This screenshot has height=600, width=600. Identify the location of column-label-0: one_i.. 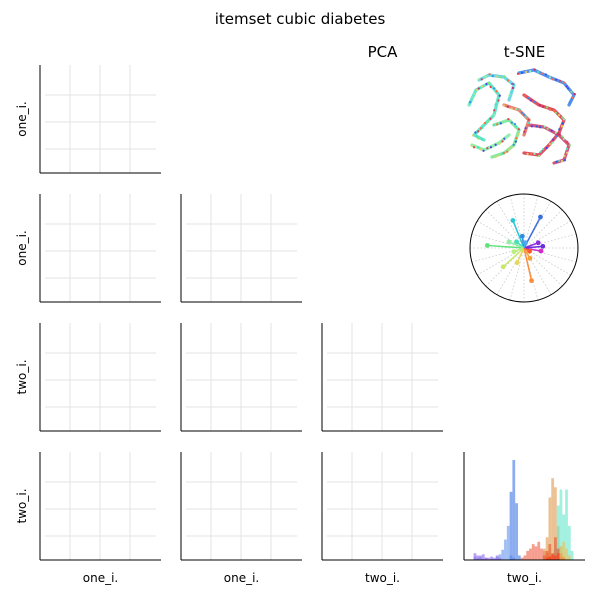
(100, 578).